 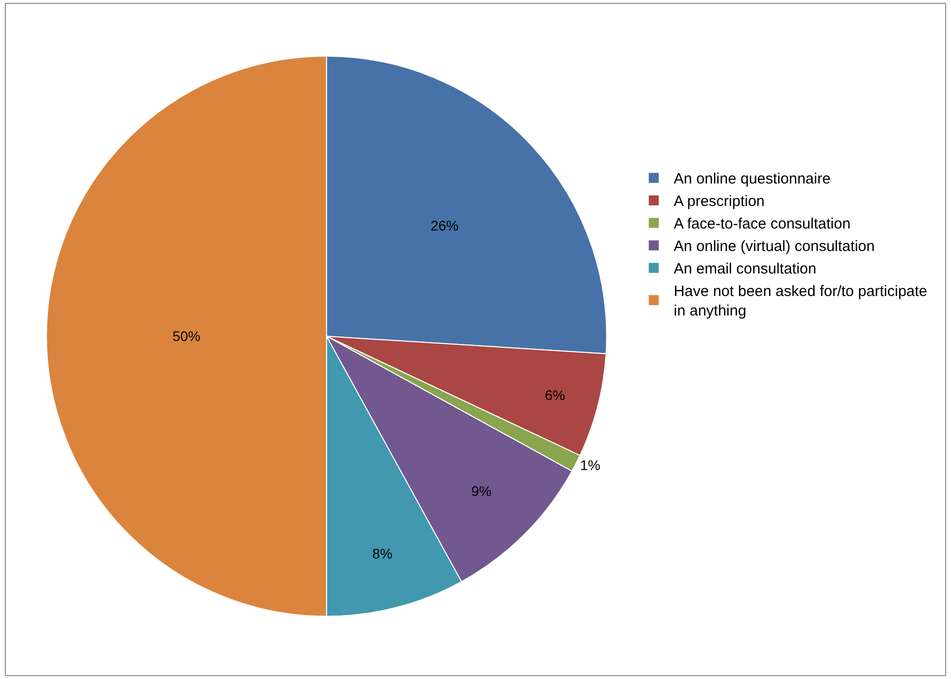 I want to click on legend-label: An email consultation, so click(x=745, y=269).